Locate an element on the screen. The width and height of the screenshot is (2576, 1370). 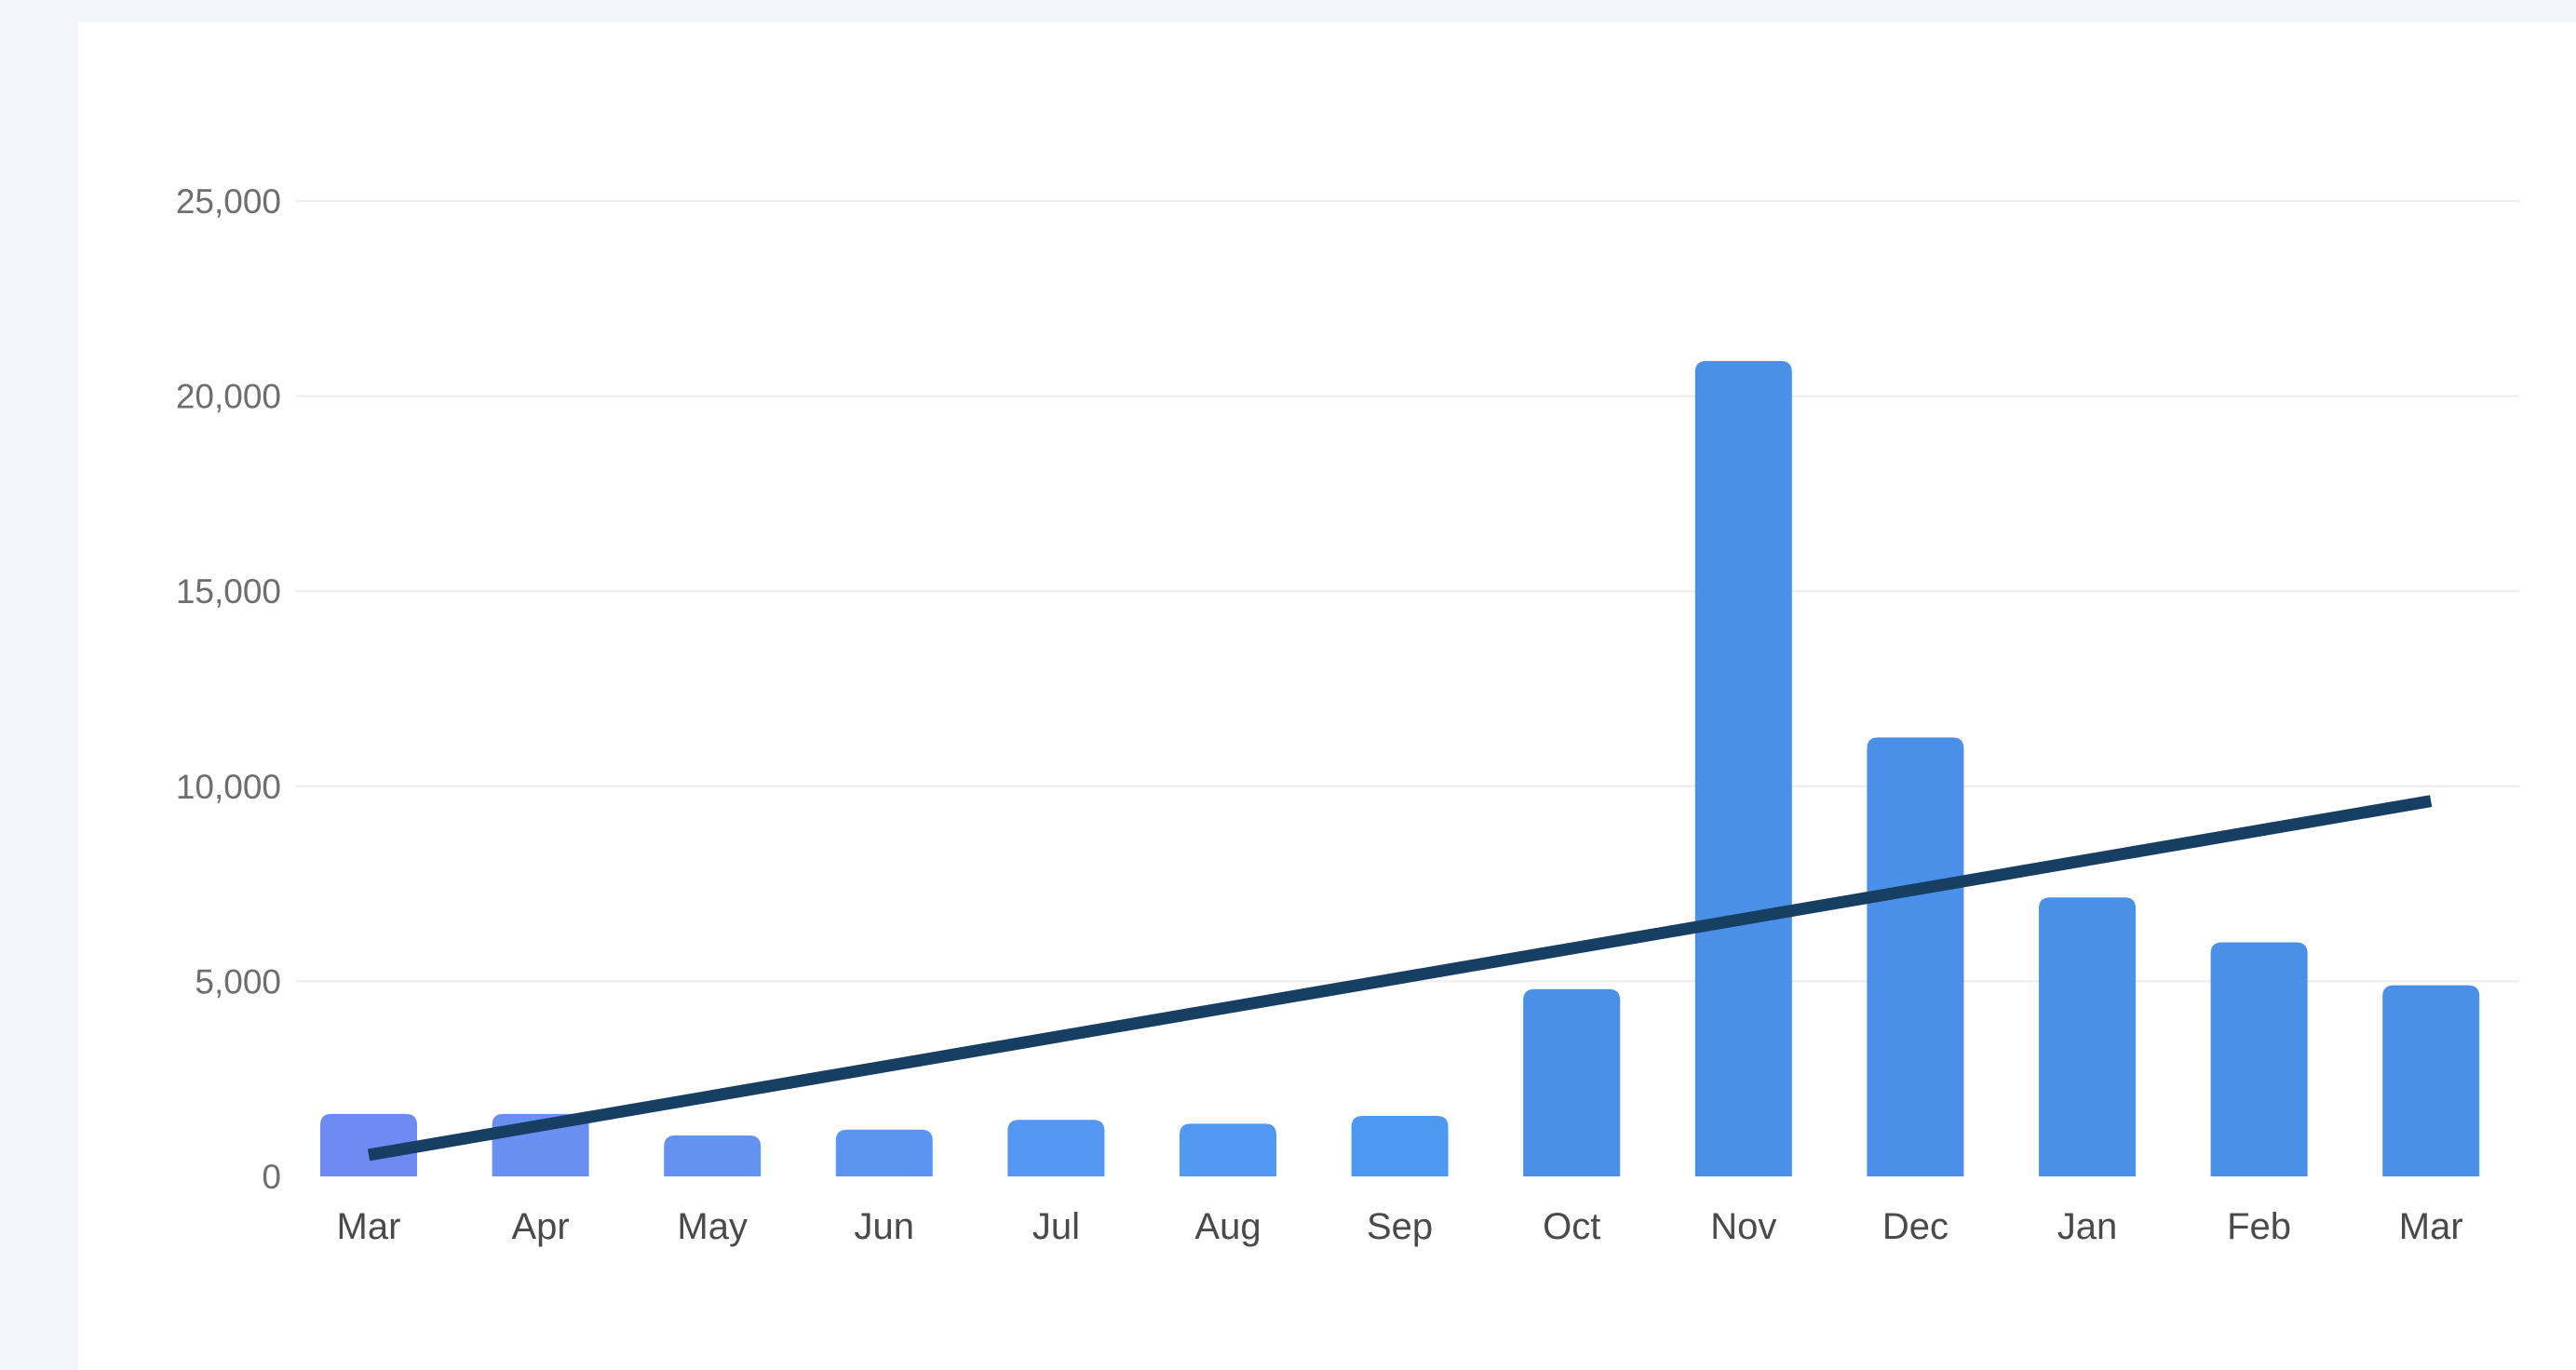
x-tick-label: Feb is located at coordinates (2259, 1226).